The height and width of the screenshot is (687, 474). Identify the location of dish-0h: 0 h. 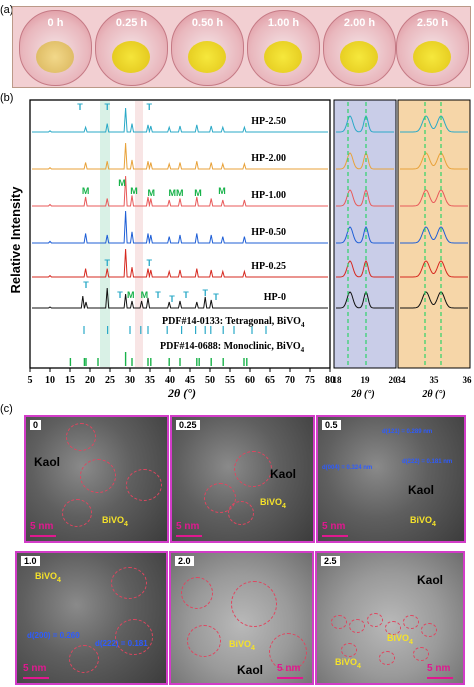
(55, 48).